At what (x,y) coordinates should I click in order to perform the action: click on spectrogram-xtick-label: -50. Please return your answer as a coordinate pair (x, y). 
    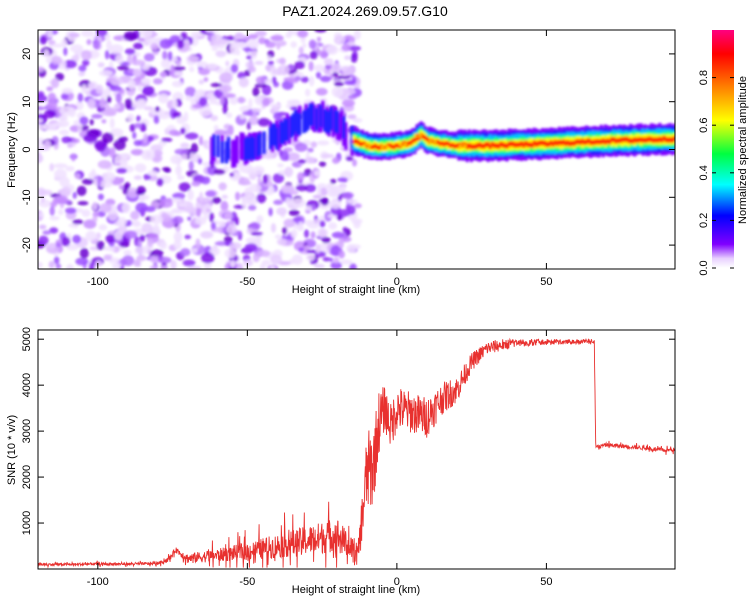
    Looking at the image, I should click on (247, 282).